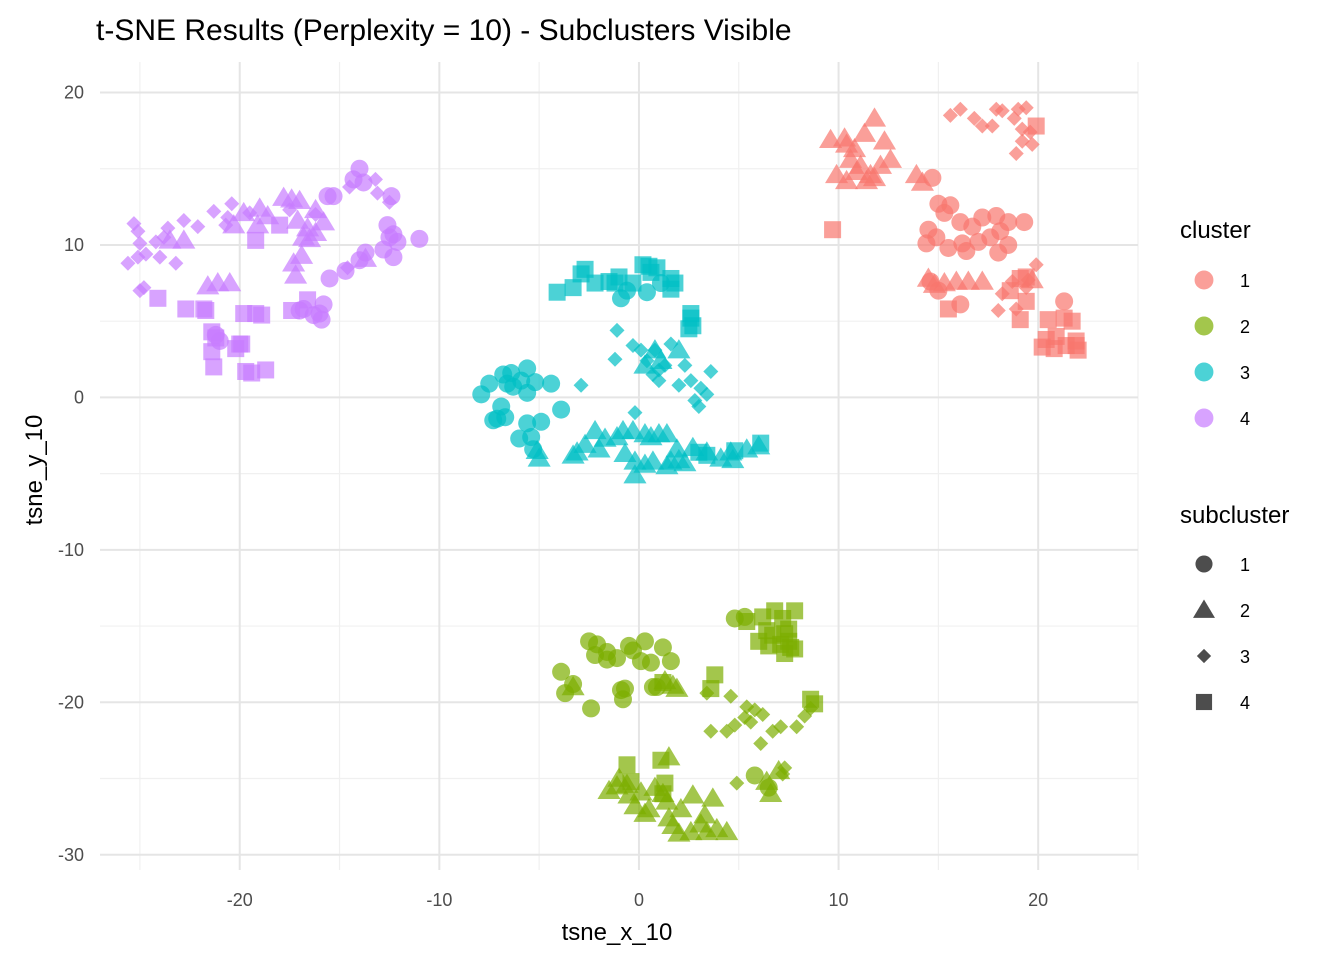 Image resolution: width=1344 pixels, height=960 pixels. I want to click on legend-cluster-label: 1, so click(1245, 281).